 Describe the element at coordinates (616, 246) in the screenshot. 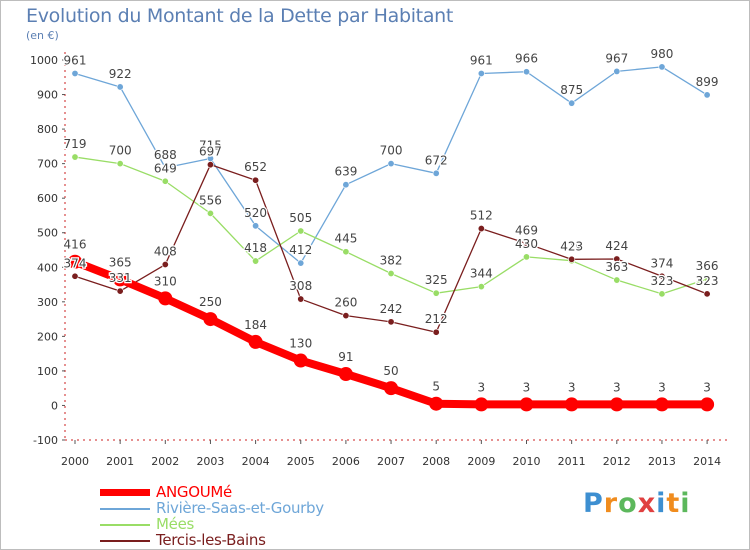

I see `data-label-tercis-les-bains: 424` at that location.